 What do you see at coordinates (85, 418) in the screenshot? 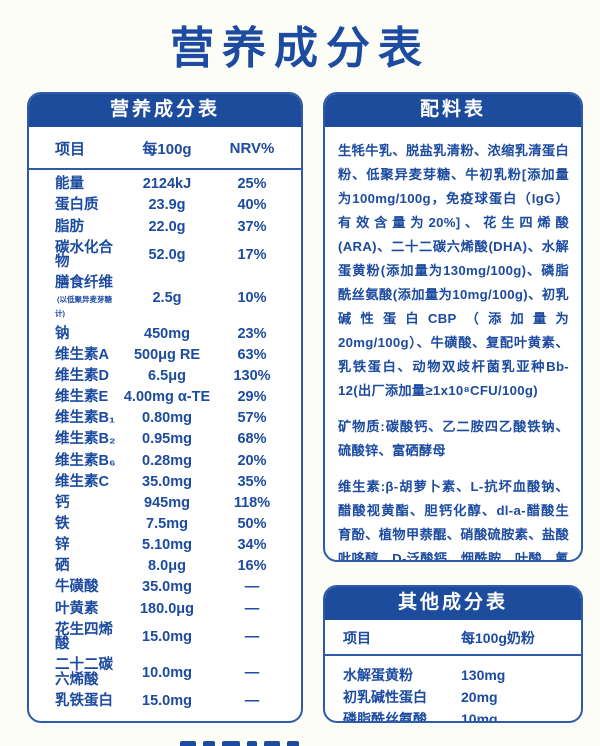
I see `nutrient-name: 维生素B₁` at bounding box center [85, 418].